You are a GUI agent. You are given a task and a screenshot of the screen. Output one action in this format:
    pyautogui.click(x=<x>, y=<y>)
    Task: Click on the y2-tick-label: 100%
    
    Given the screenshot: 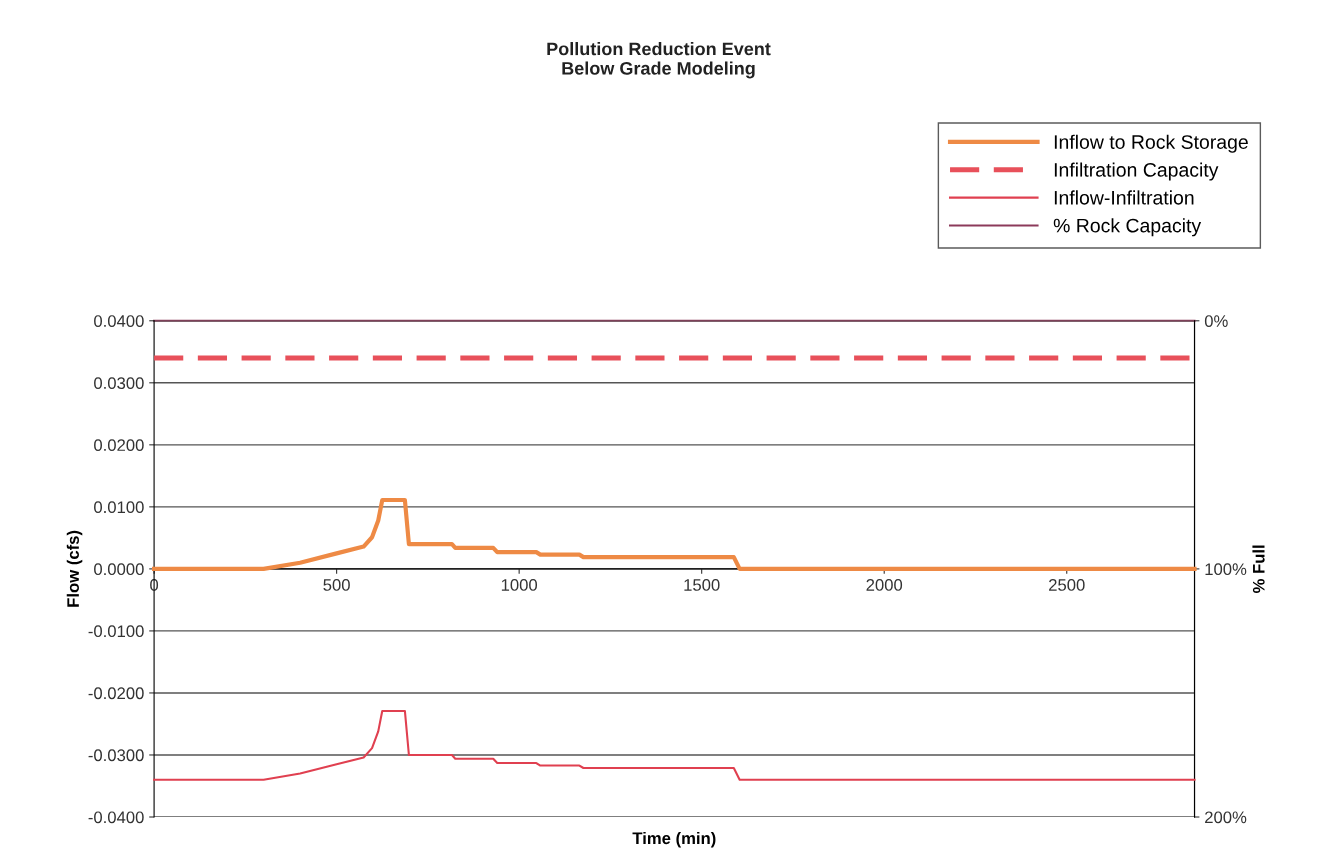 What is the action you would take?
    pyautogui.click(x=1226, y=569)
    